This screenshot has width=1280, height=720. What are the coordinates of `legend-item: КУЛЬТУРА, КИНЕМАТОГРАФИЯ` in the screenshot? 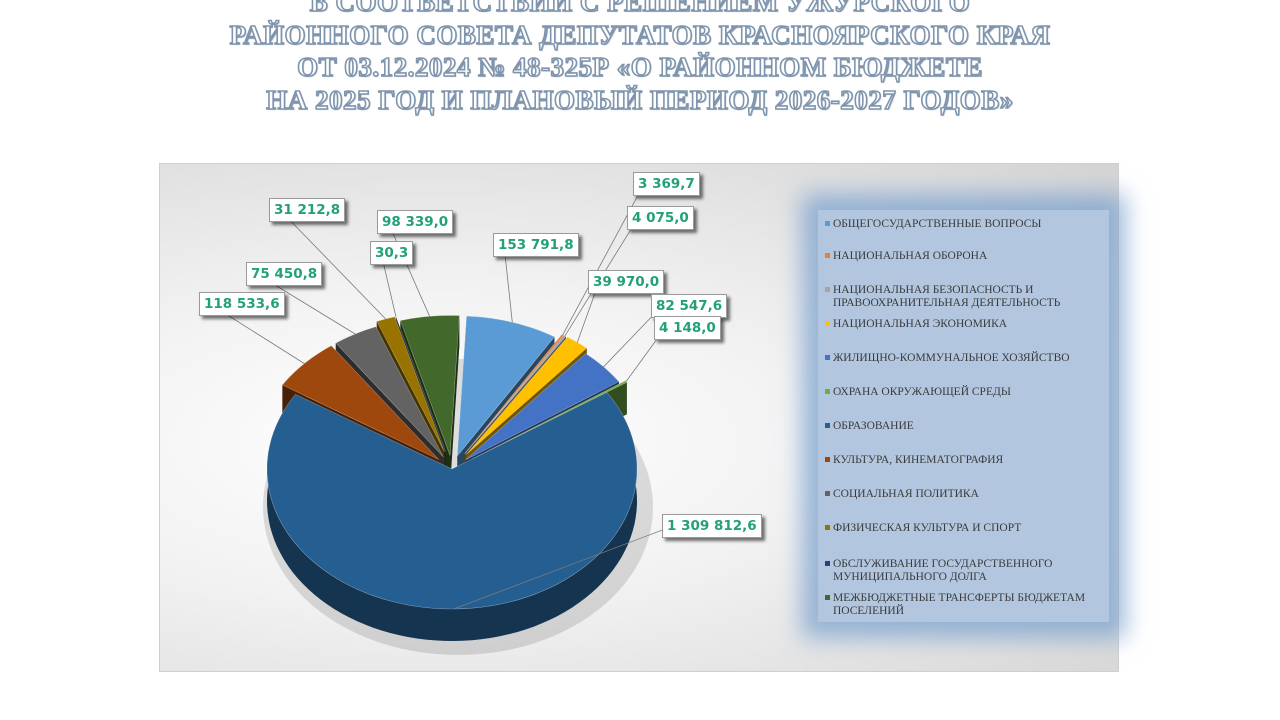 It's located at (966, 460).